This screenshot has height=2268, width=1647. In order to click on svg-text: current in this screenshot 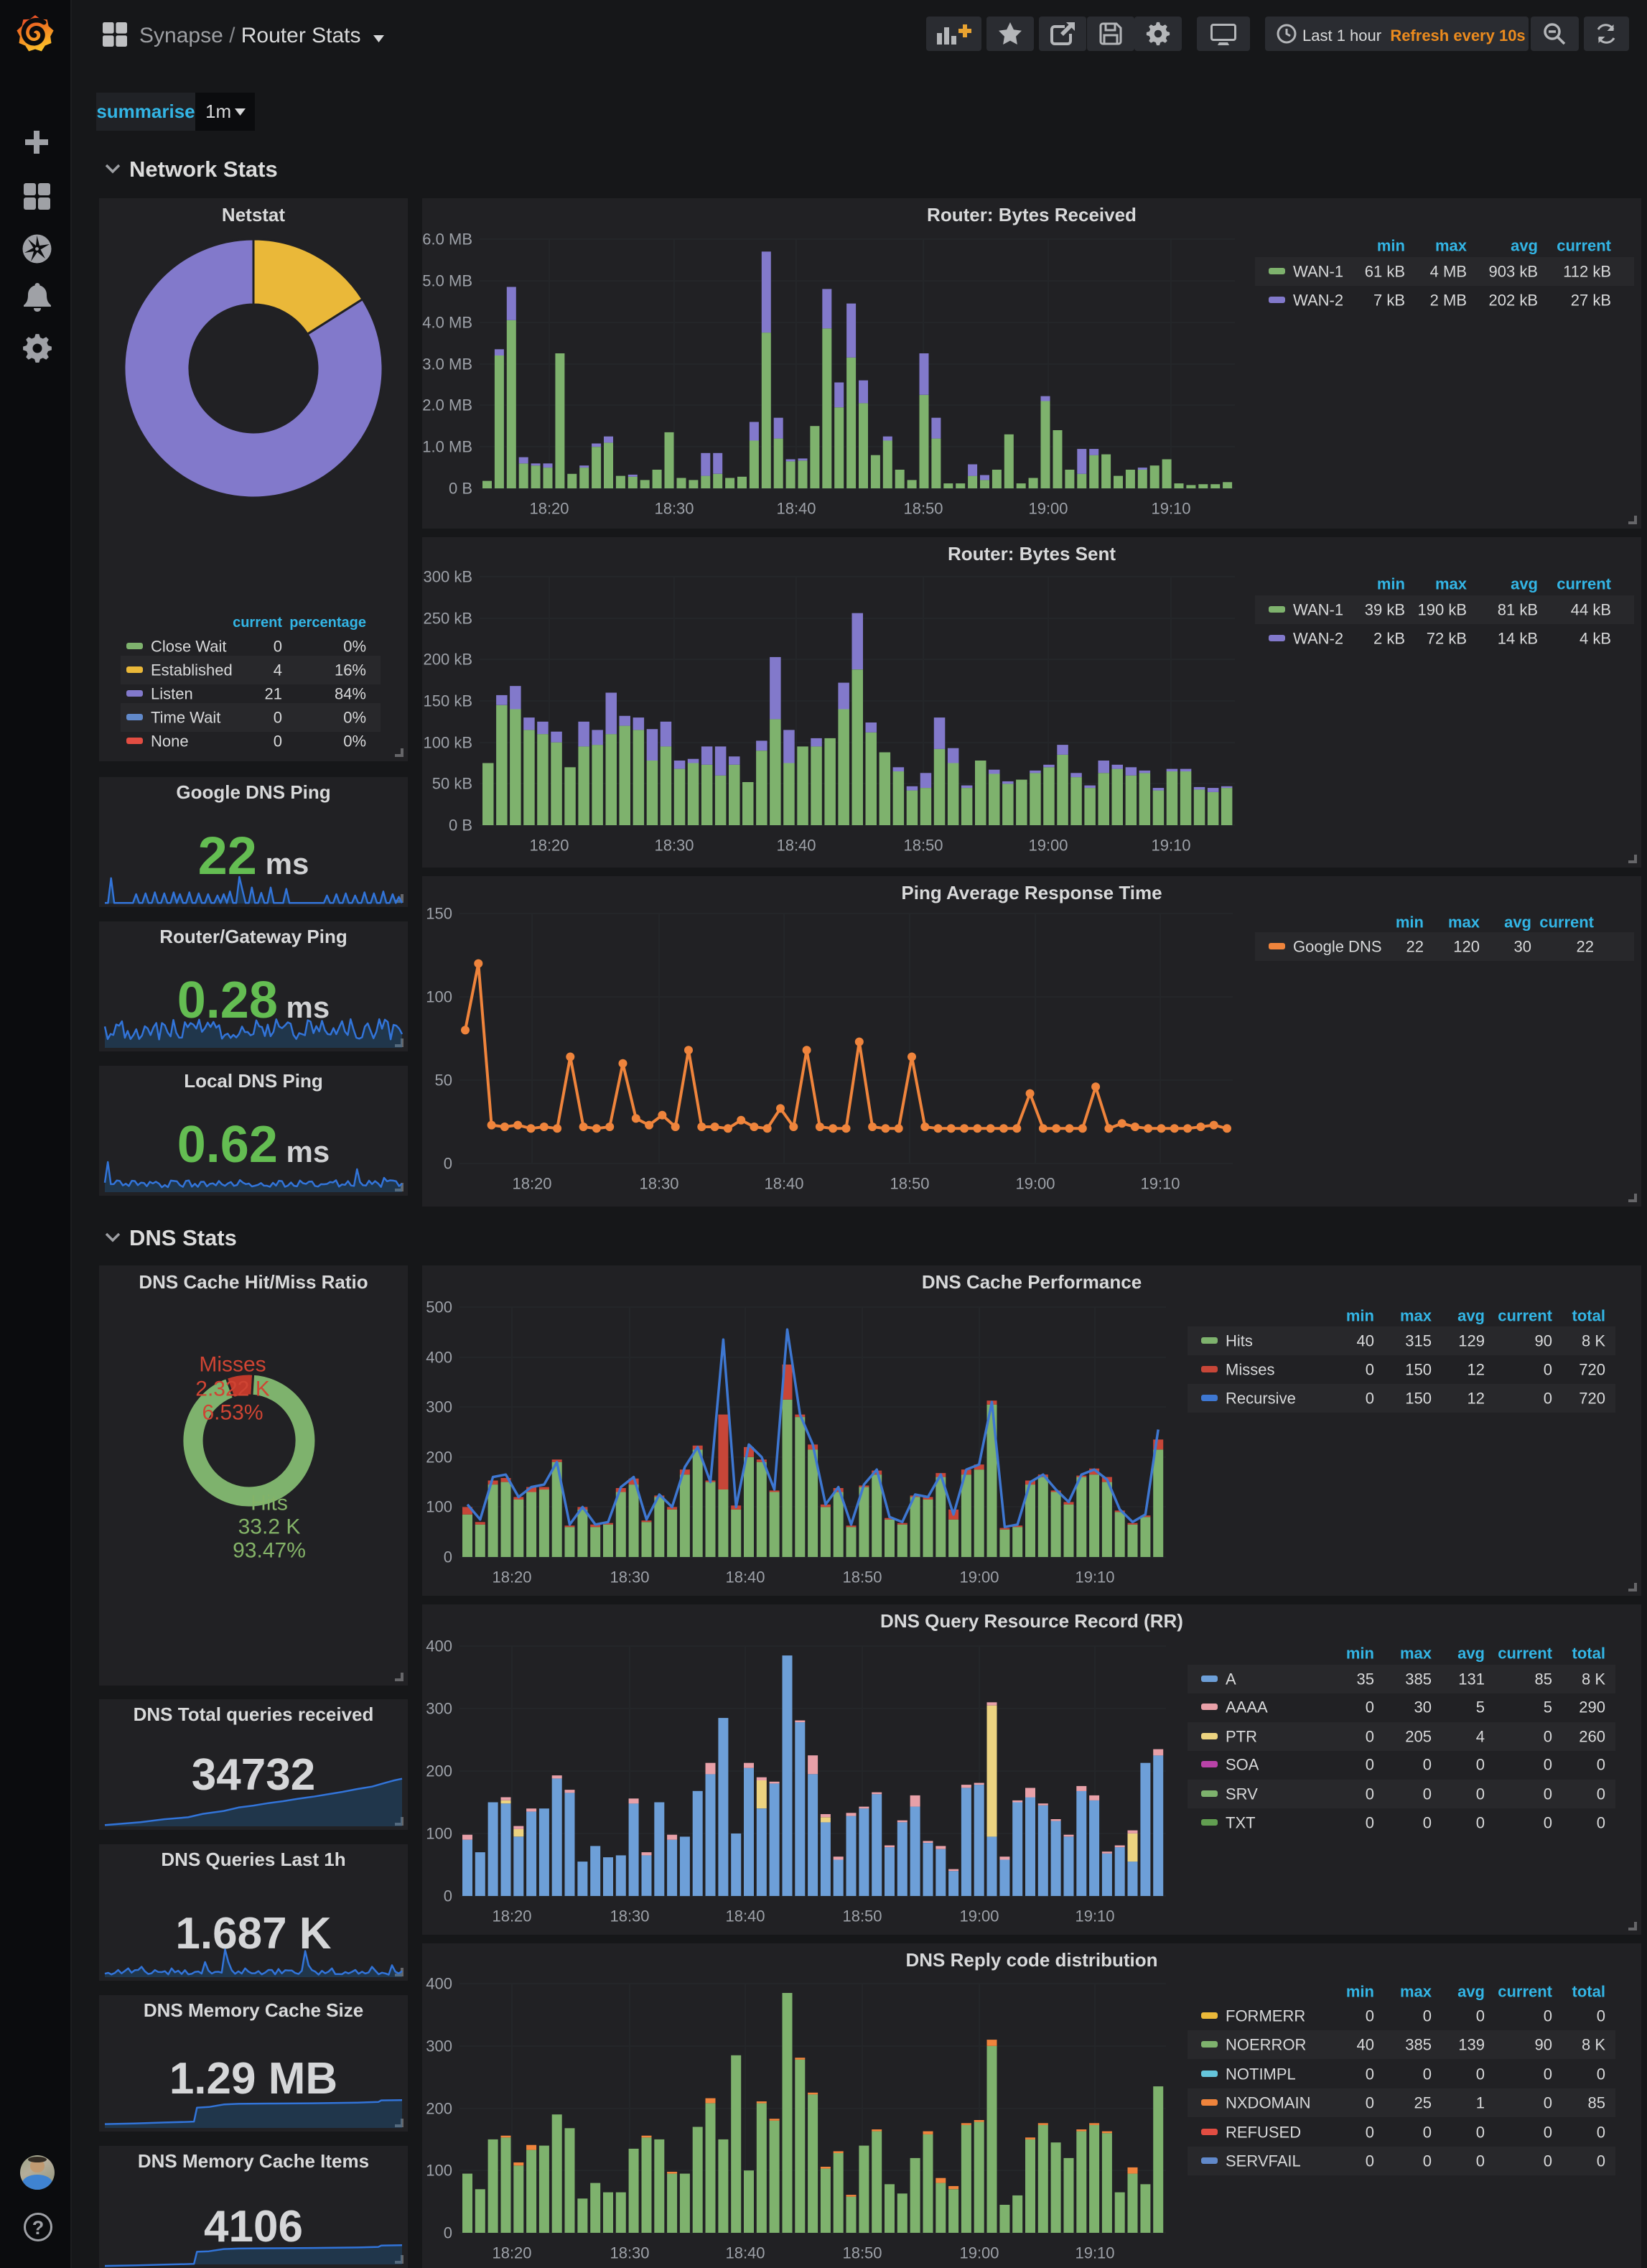, I will do `click(1584, 584)`.